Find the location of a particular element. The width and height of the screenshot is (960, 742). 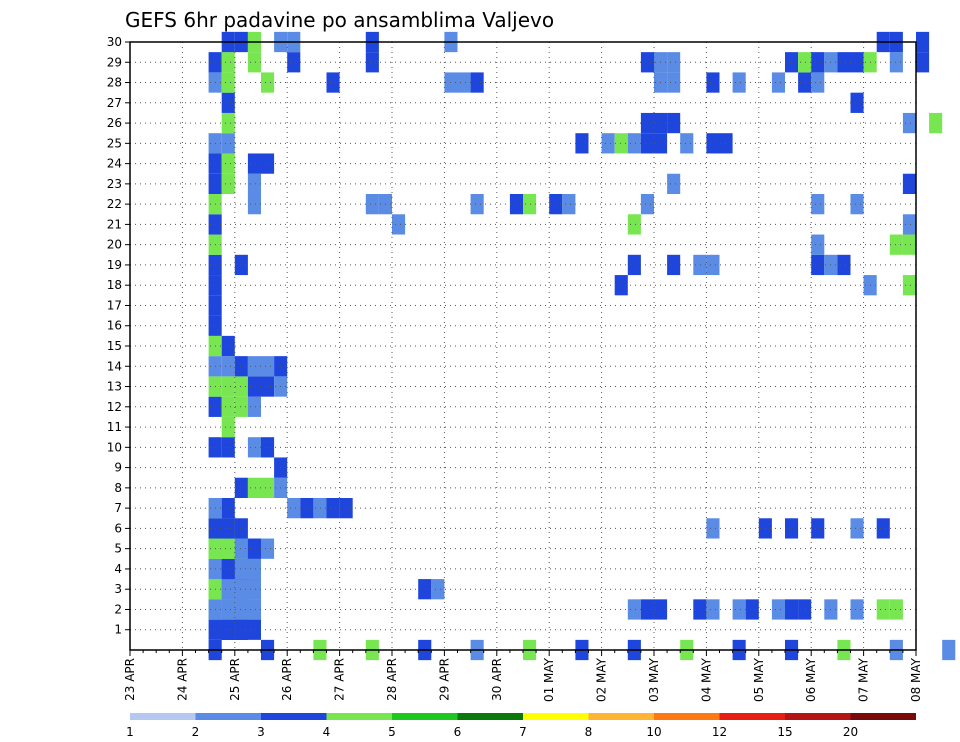

y-tick-label: 17 is located at coordinates (114, 305).